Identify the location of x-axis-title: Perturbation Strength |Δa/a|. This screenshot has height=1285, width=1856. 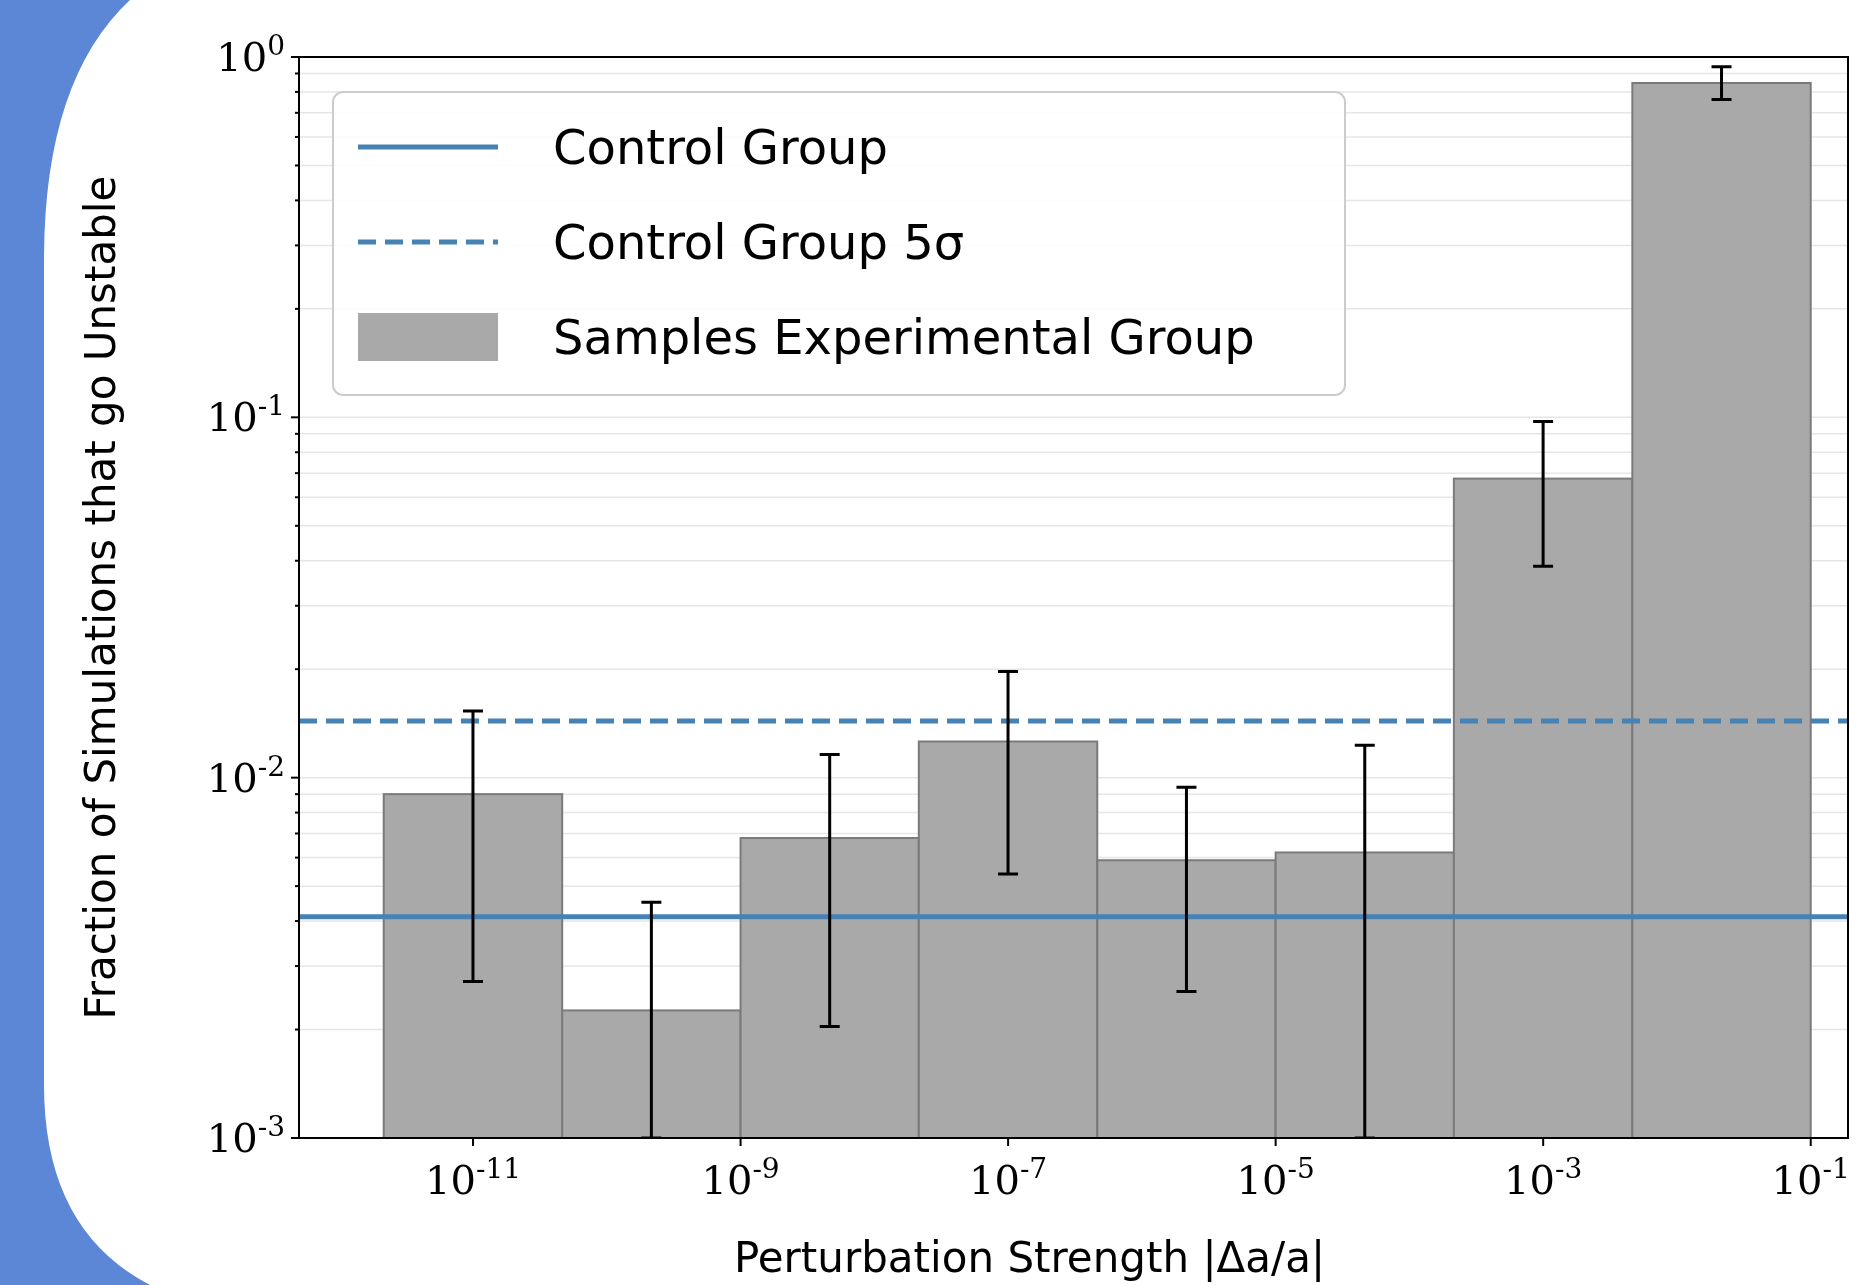
(1029, 1257).